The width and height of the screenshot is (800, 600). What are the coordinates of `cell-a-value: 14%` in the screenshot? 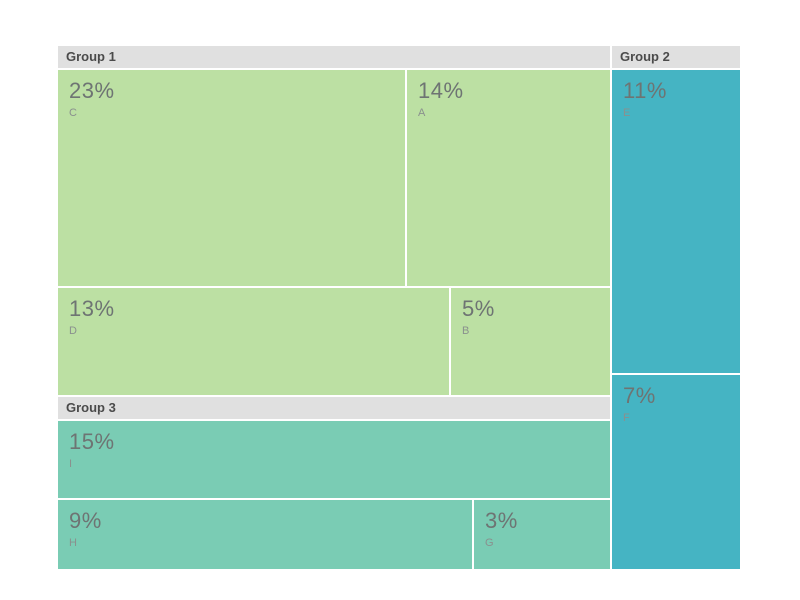 It's located at (441, 90).